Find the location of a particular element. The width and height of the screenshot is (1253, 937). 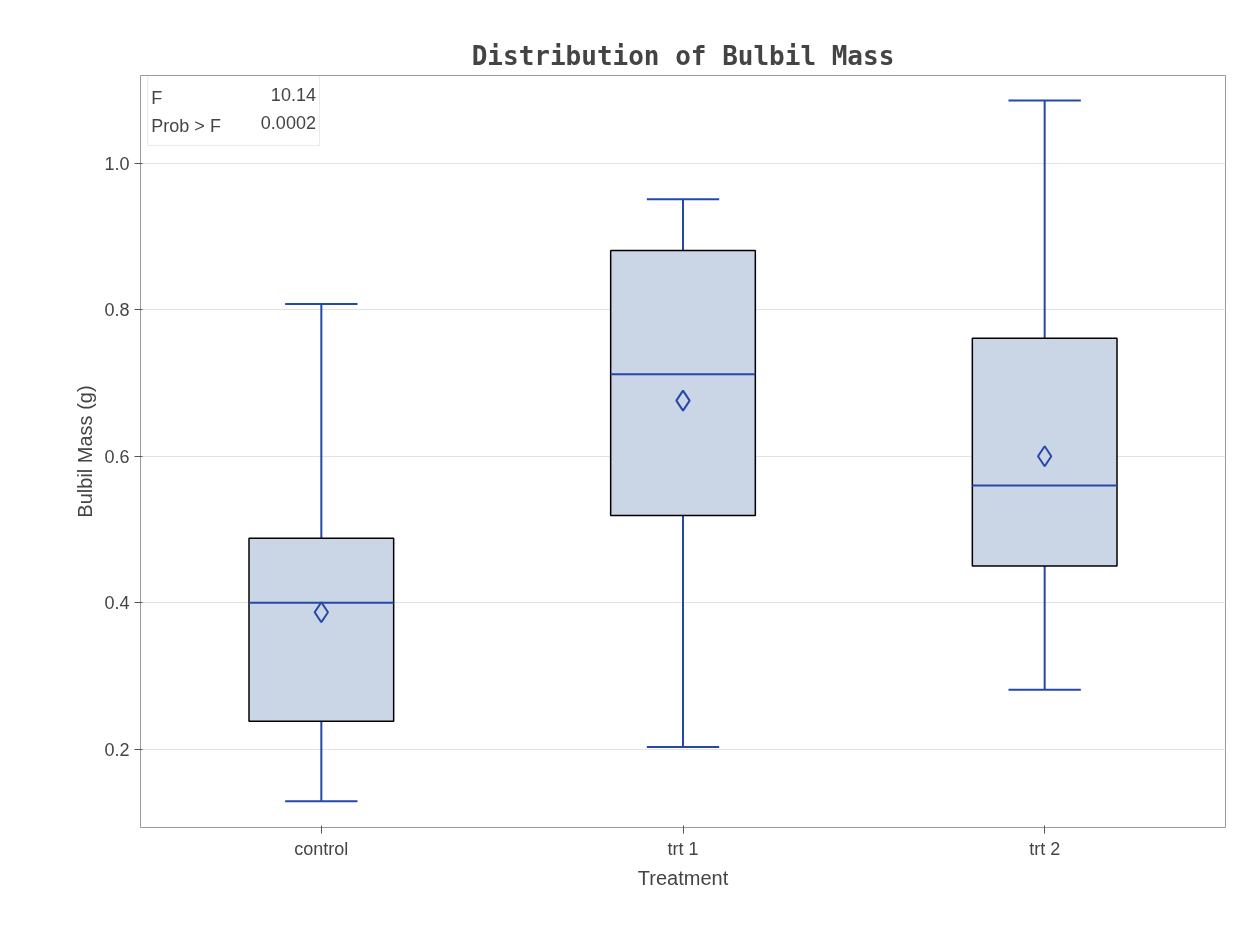

y-axis-title: Bulbil Mass (g) is located at coordinates (85, 451).